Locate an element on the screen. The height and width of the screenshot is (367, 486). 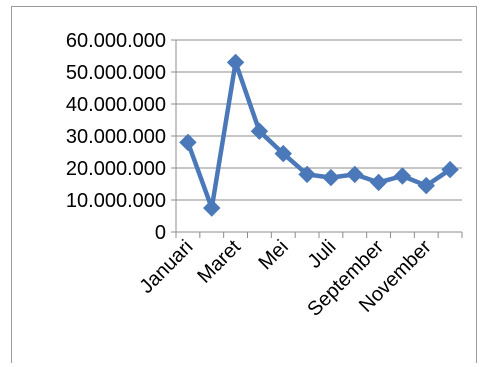
data-point-januari is located at coordinates (188, 142).